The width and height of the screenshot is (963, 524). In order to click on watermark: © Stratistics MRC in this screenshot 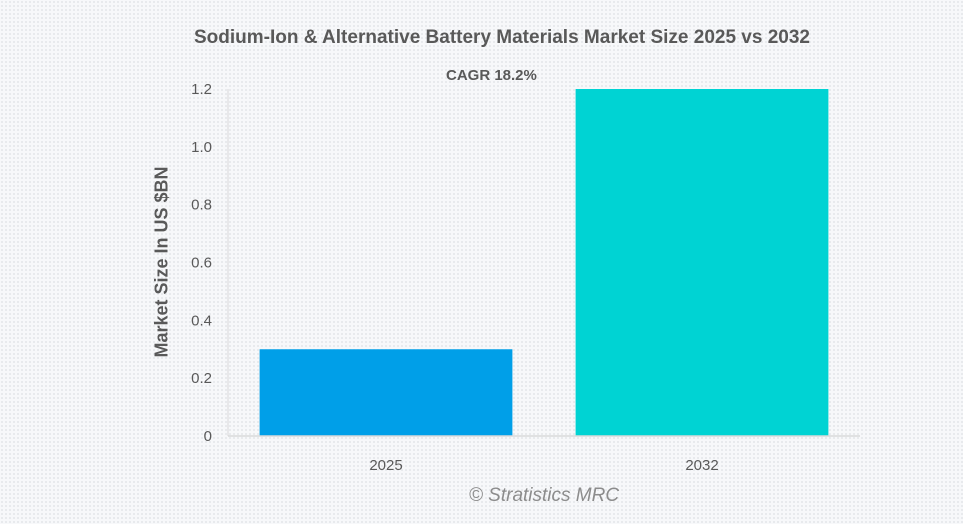, I will do `click(544, 495)`.